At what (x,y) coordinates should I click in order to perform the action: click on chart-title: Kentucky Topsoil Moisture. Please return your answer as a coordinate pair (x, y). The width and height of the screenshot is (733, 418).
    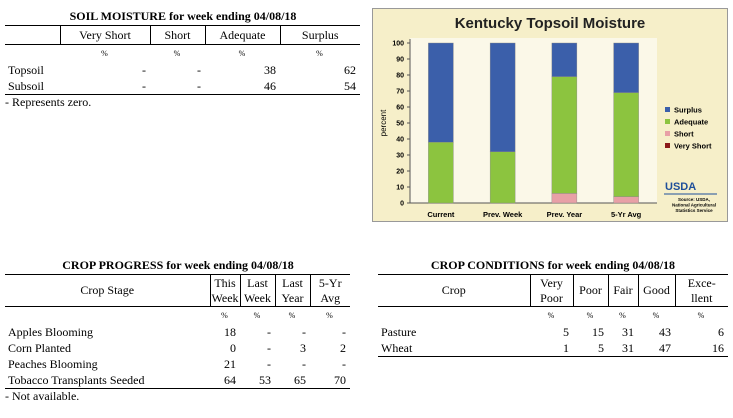
    Looking at the image, I should click on (550, 23).